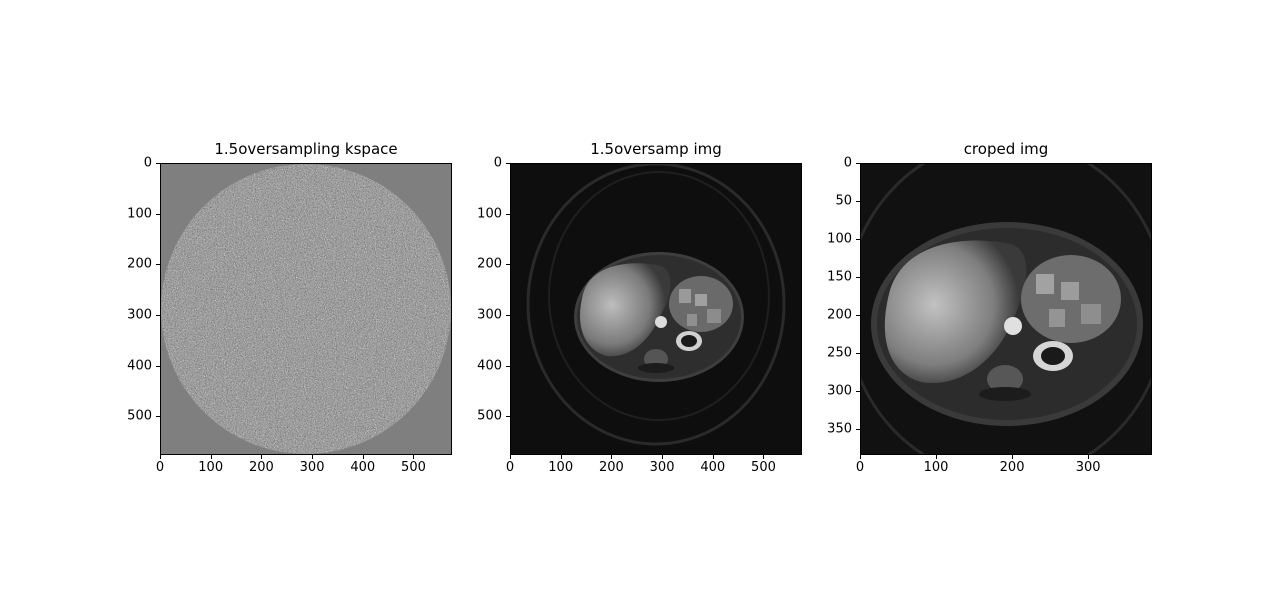 Image resolution: width=1280 pixels, height=613 pixels. What do you see at coordinates (306, 149) in the screenshot?
I see `panel-title-kspace: 1.5oversampling kspace` at bounding box center [306, 149].